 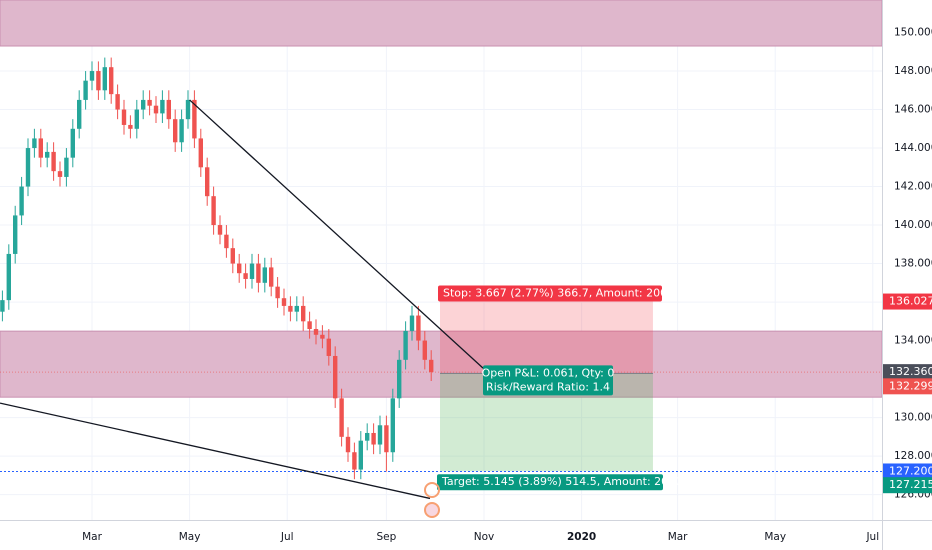 I want to click on y-tick-label: 148.000, so click(x=913, y=71).